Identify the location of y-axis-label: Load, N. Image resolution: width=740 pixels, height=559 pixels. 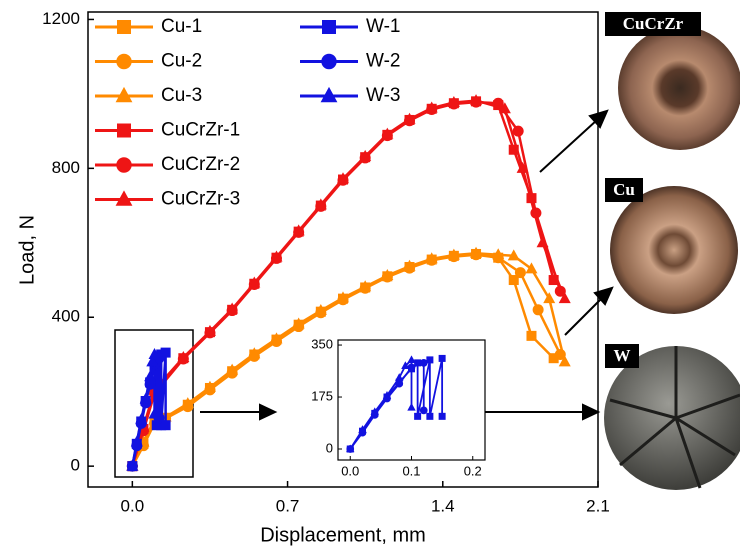
(27, 250).